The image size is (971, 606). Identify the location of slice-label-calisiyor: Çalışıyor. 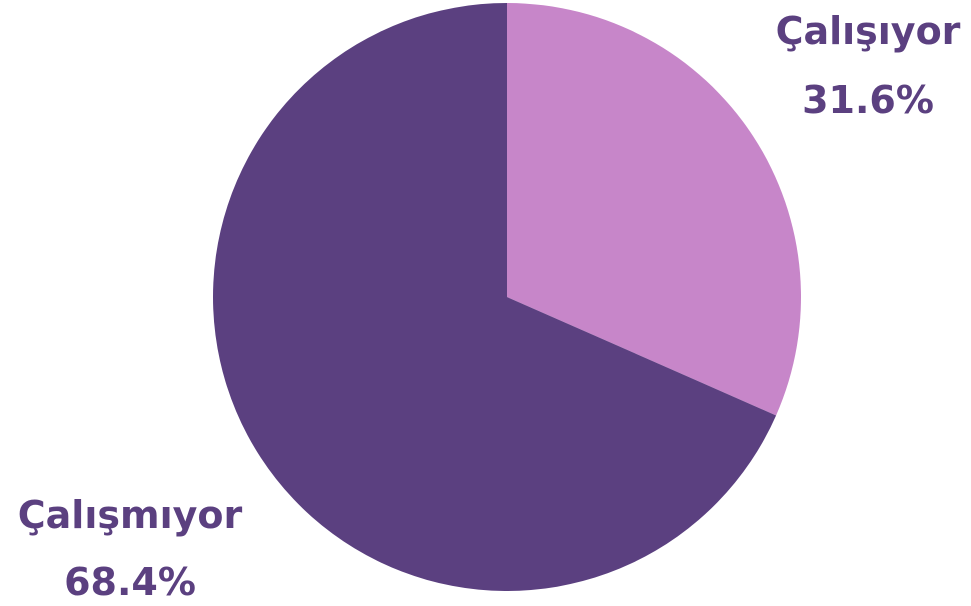
(868, 31).